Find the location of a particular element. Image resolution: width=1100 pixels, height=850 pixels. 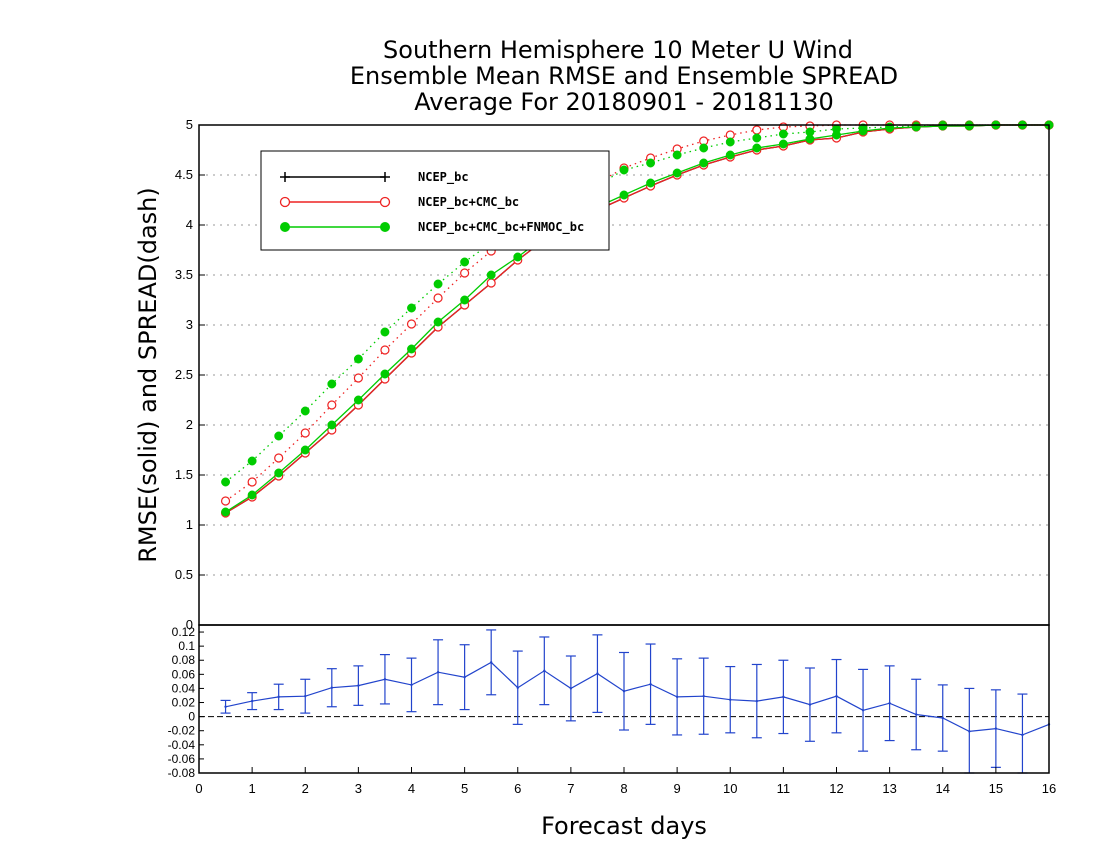

diff-y-tick-label-10: 0.12 is located at coordinates (184, 632).